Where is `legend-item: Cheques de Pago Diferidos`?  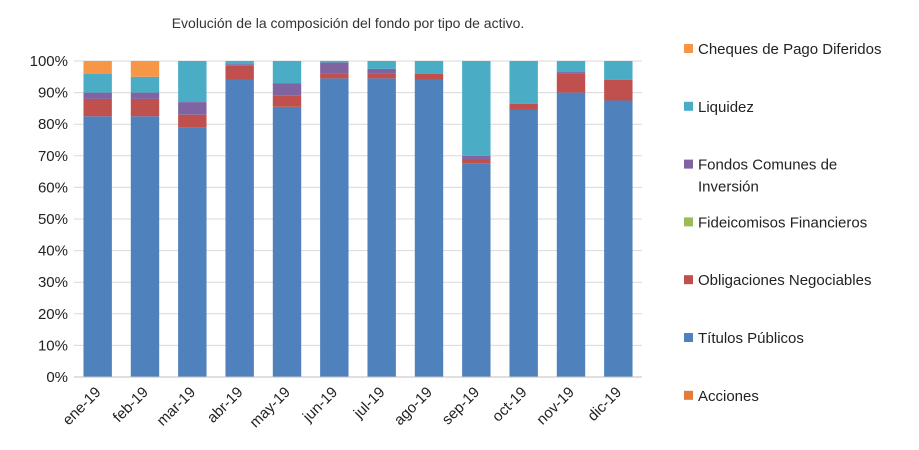 legend-item: Cheques de Pago Diferidos is located at coordinates (782, 49).